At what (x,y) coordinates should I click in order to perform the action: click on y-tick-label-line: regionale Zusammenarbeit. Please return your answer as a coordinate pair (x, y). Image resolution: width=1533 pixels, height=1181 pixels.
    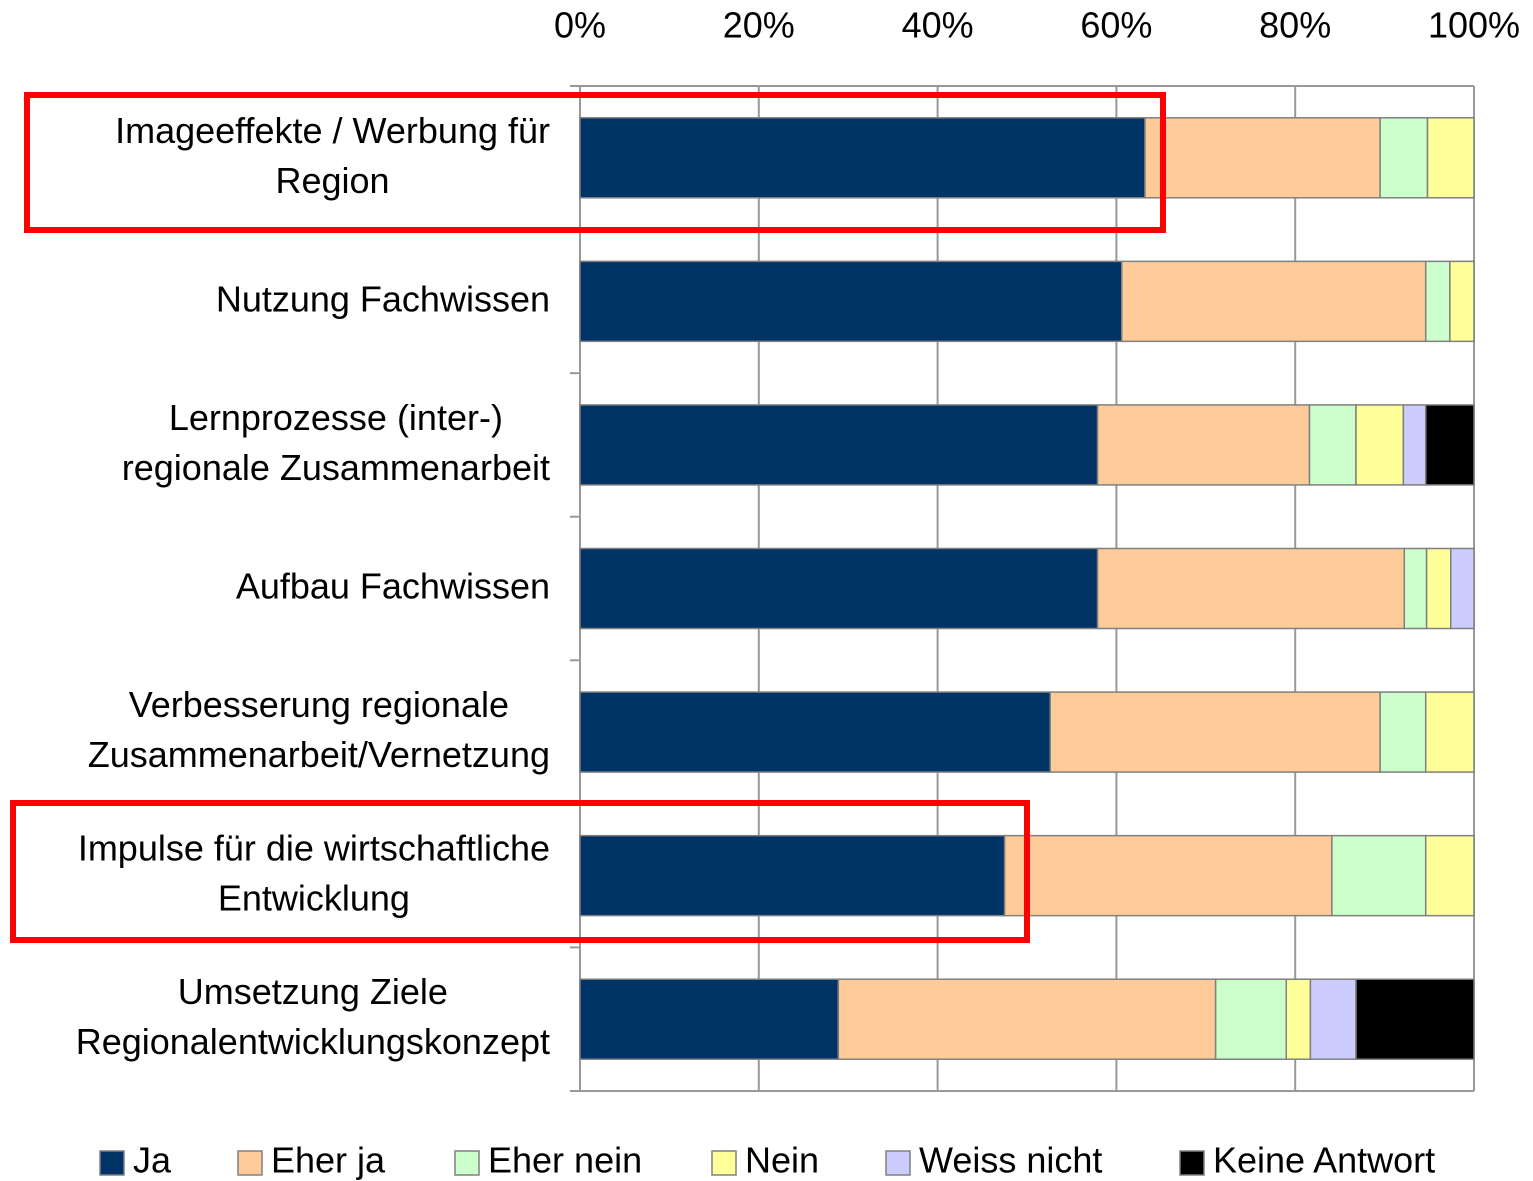
    Looking at the image, I should click on (336, 466).